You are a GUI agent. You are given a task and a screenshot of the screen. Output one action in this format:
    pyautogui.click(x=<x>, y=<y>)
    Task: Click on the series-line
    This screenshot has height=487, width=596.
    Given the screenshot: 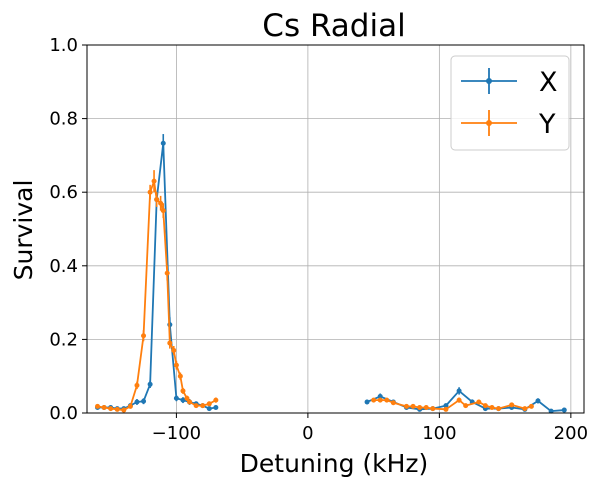 What is the action you would take?
    pyautogui.click(x=157, y=276)
    